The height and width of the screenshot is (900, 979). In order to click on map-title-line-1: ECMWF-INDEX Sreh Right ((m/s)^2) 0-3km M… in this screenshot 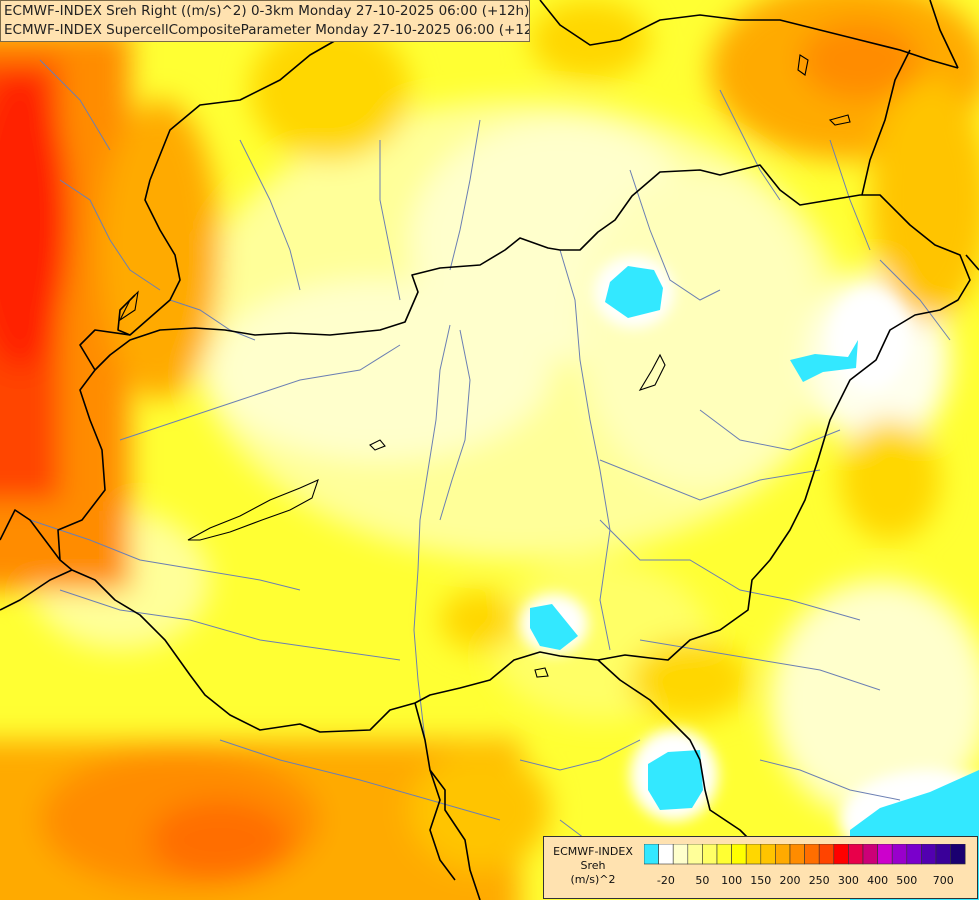, I will do `click(267, 11)`.